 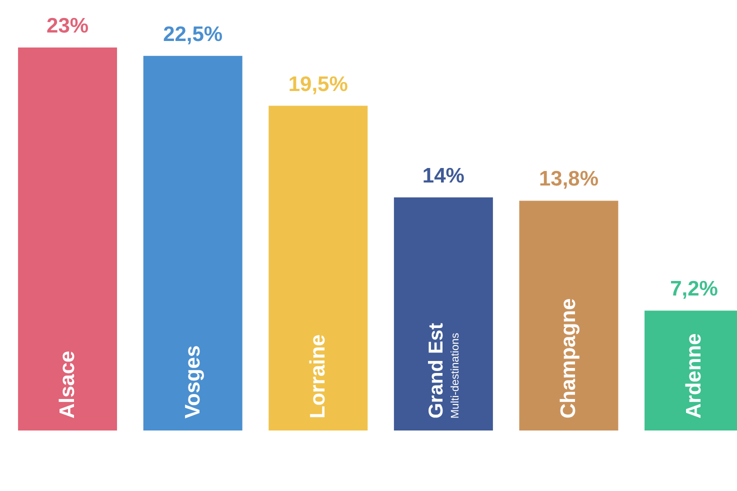 What do you see at coordinates (318, 376) in the screenshot?
I see `x-tick-label: Lorraine` at bounding box center [318, 376].